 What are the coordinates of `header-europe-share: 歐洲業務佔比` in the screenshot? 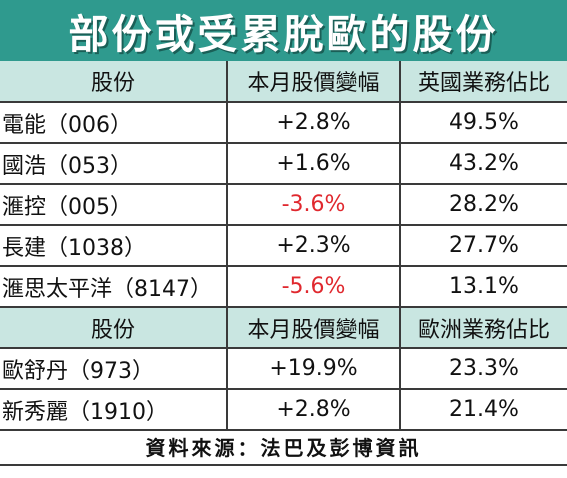 It's located at (483, 328).